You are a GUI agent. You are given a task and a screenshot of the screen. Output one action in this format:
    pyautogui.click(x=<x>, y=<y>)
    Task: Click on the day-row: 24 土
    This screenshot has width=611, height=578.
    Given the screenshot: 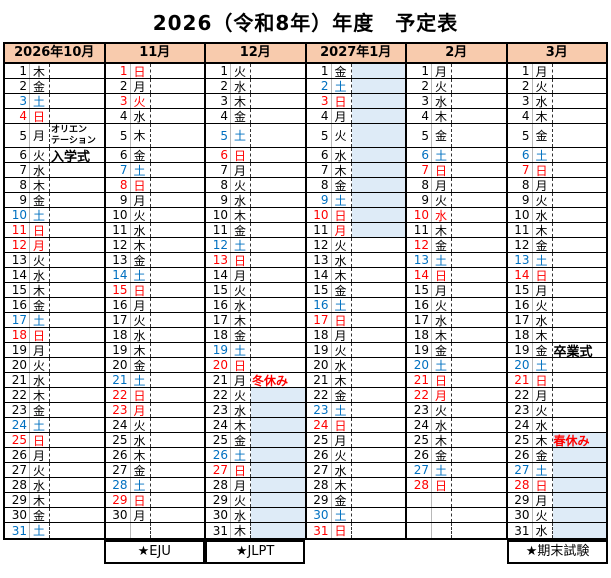 What is the action you would take?
    pyautogui.click(x=54, y=425)
    